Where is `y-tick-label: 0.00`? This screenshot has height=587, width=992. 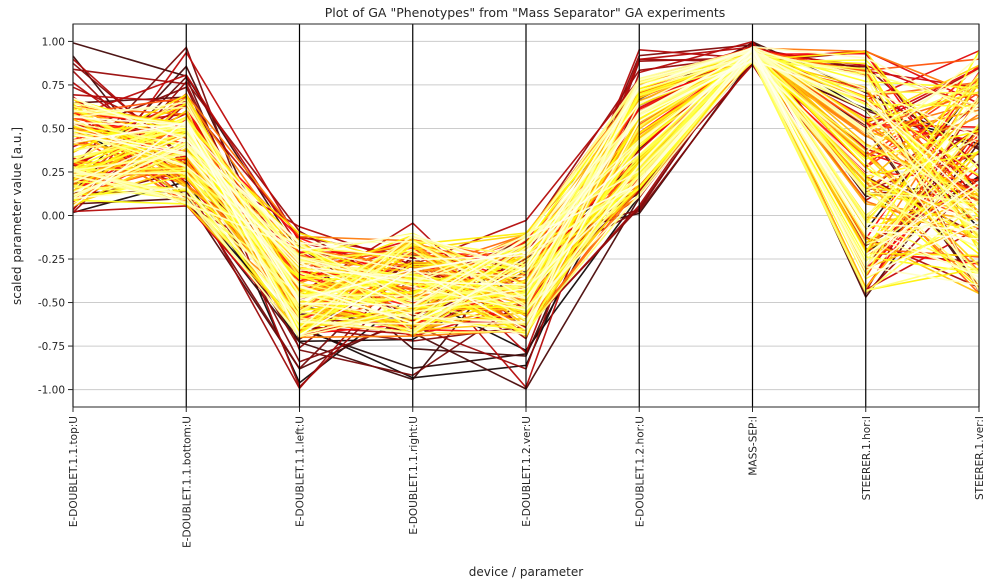 y-tick-label: 0.00 is located at coordinates (53, 217).